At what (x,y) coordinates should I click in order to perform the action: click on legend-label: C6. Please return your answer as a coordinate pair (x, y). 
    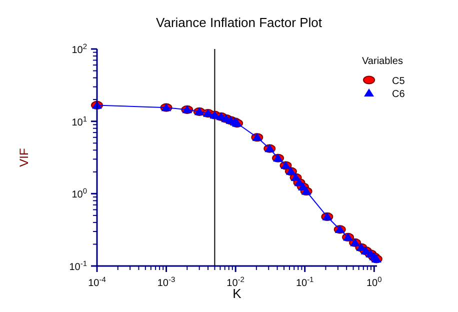
    Looking at the image, I should click on (399, 94).